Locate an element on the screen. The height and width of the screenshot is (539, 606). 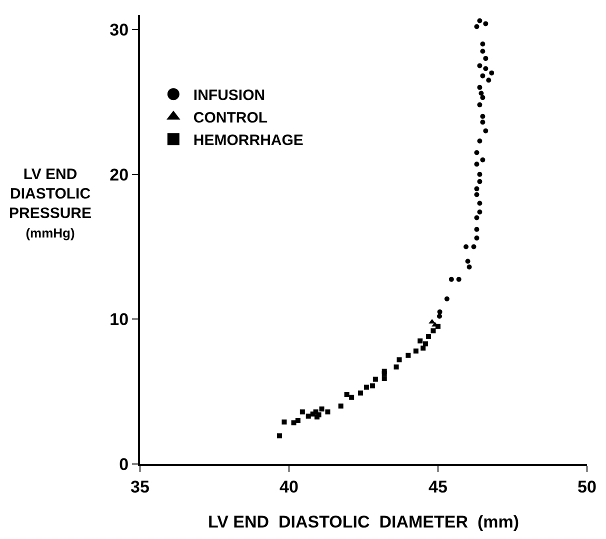
y-tick-label: 20 is located at coordinates (119, 174).